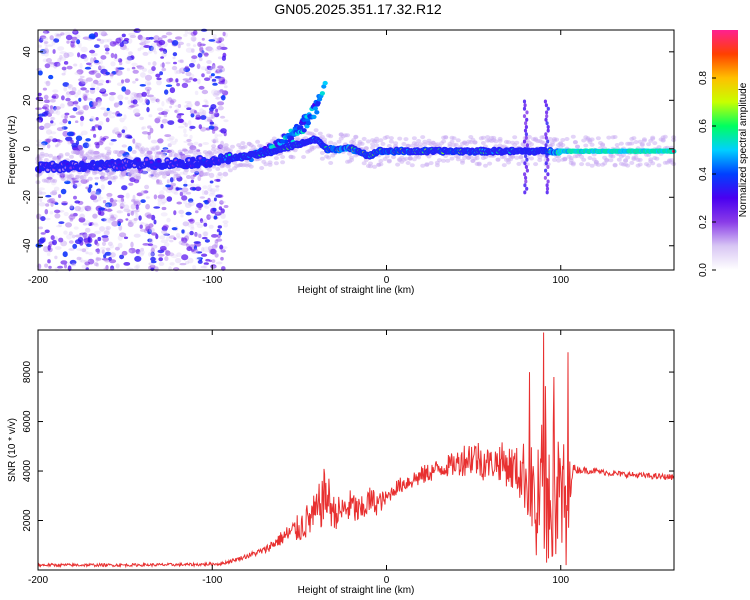  What do you see at coordinates (703, 222) in the screenshot?
I see `colorbar-tick-label: 0.2` at bounding box center [703, 222].